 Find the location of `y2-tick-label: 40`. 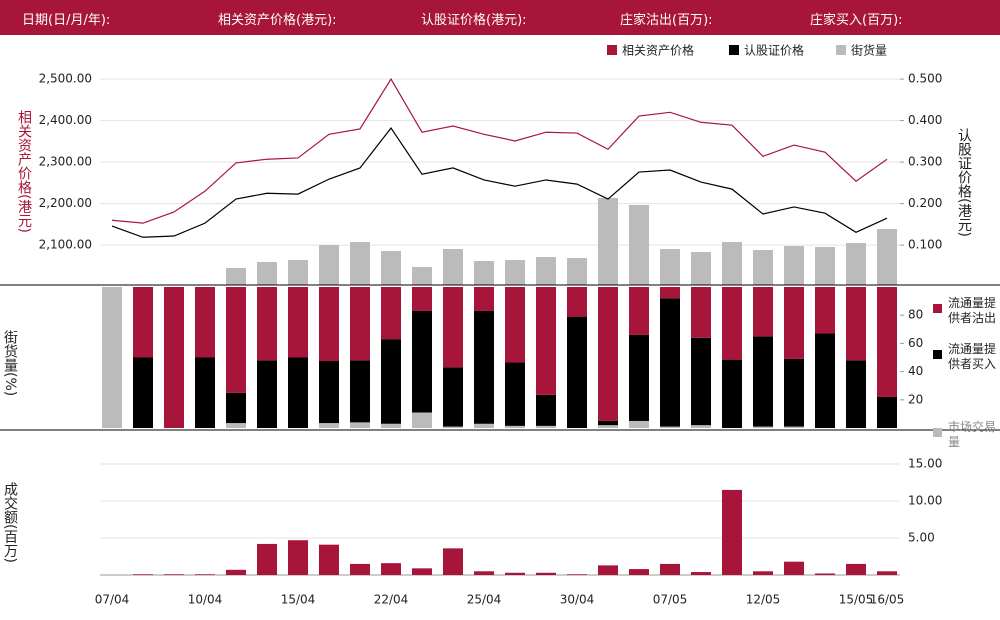

y2-tick-label: 40 is located at coordinates (915, 371).